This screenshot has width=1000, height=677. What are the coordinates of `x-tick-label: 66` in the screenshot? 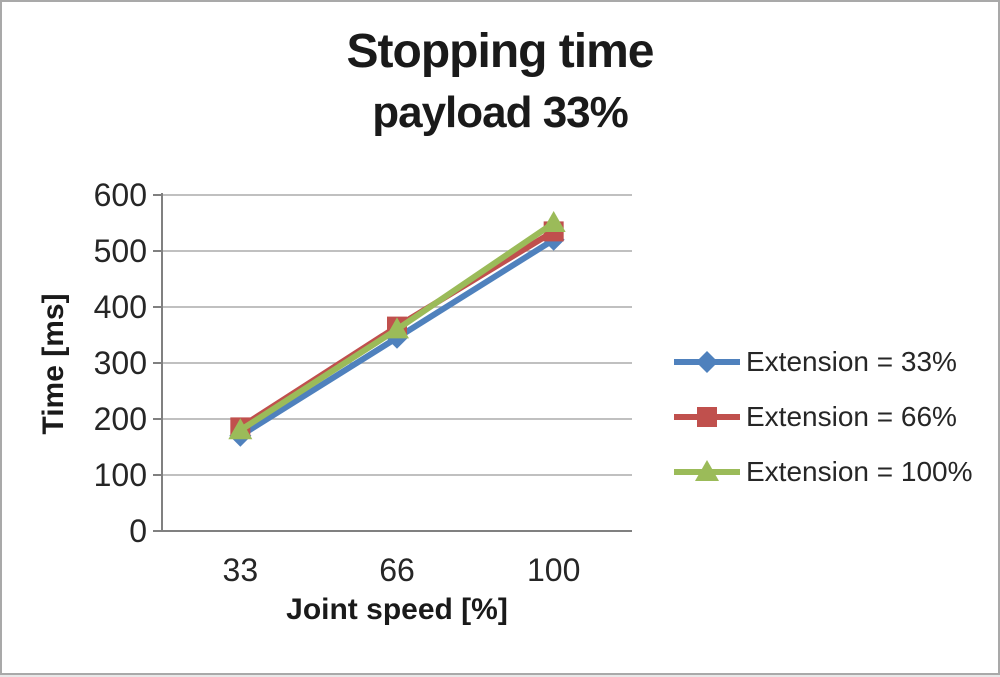 It's located at (397, 570).